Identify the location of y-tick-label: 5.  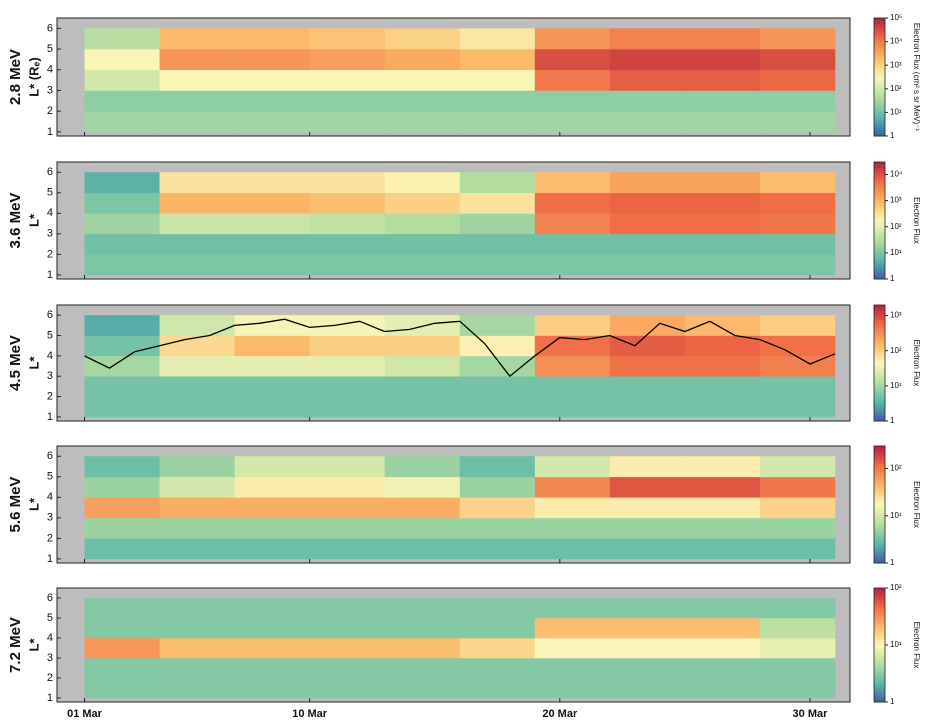
(50, 335).